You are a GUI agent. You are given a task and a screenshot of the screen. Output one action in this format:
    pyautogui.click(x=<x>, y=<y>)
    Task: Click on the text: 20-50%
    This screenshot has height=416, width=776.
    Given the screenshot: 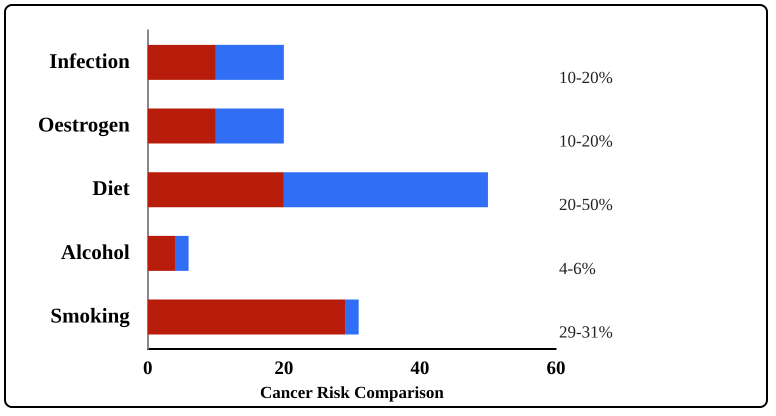 What is the action you would take?
    pyautogui.click(x=586, y=204)
    